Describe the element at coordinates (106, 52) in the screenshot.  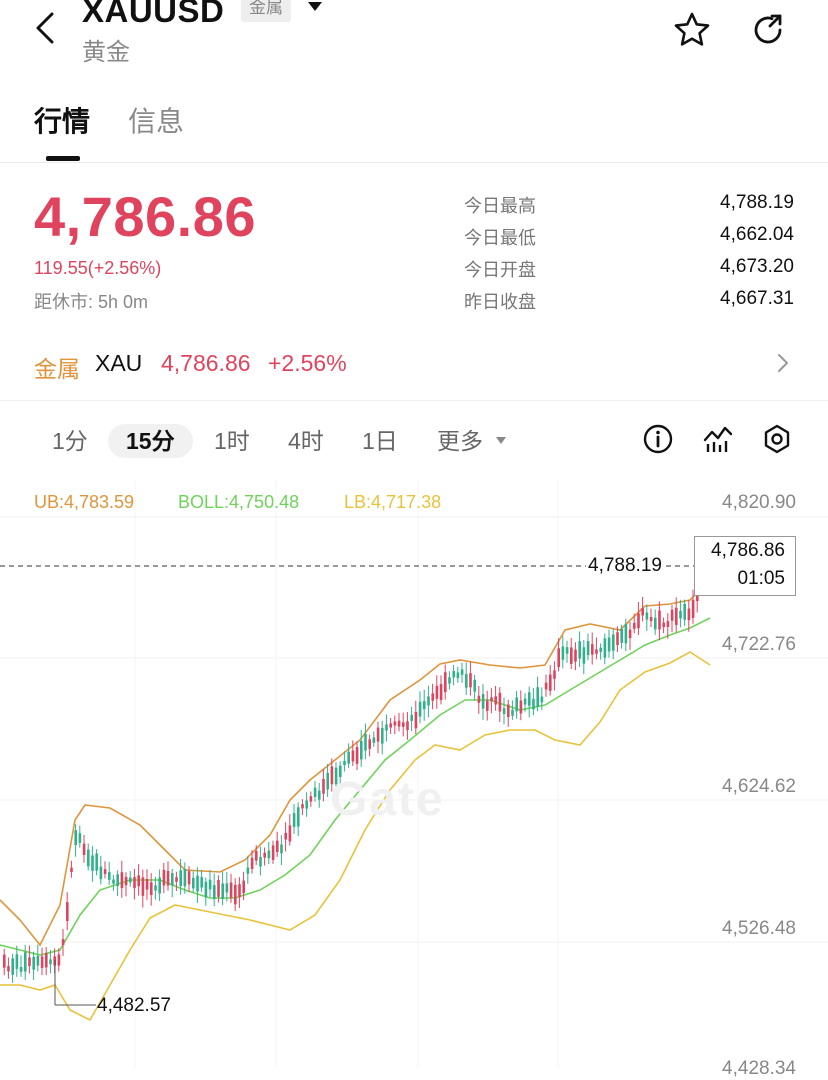
I see `symbol-subtitle: 黄金` at that location.